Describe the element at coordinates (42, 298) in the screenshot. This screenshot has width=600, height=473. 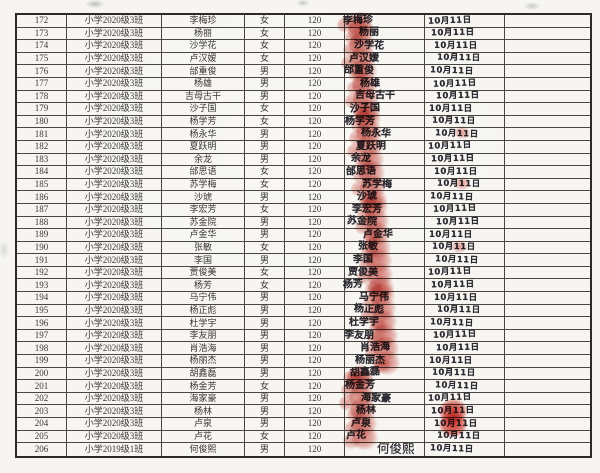
I see `row-number-cell: 194` at that location.